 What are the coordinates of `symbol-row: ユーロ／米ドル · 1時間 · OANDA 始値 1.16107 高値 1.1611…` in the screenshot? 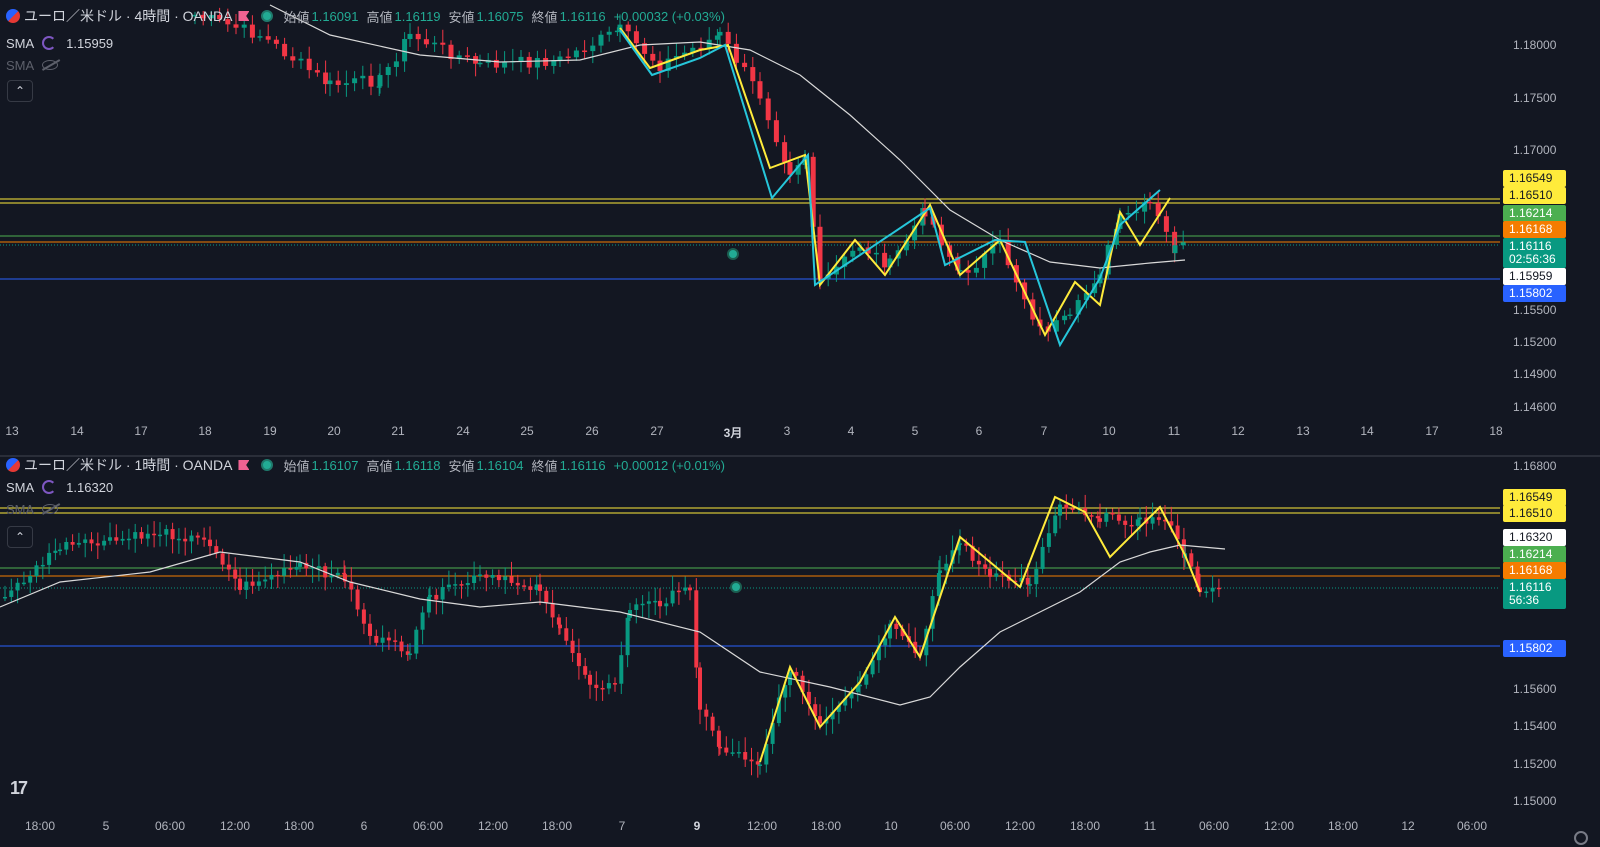 It's located at (369, 466).